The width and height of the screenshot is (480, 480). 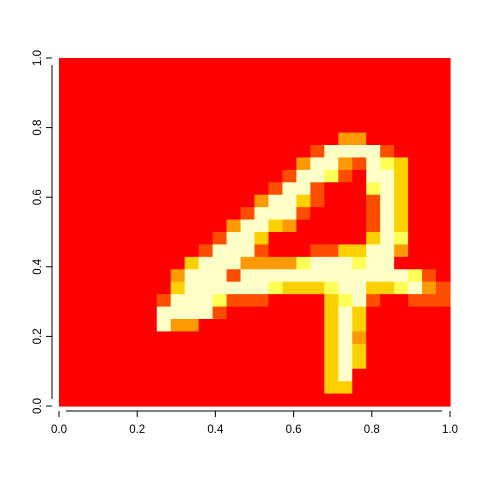 What do you see at coordinates (42, 232) in the screenshot?
I see `y-axis-ticks: 0.0 0.2 0.4 0.6 0.8 1.0` at bounding box center [42, 232].